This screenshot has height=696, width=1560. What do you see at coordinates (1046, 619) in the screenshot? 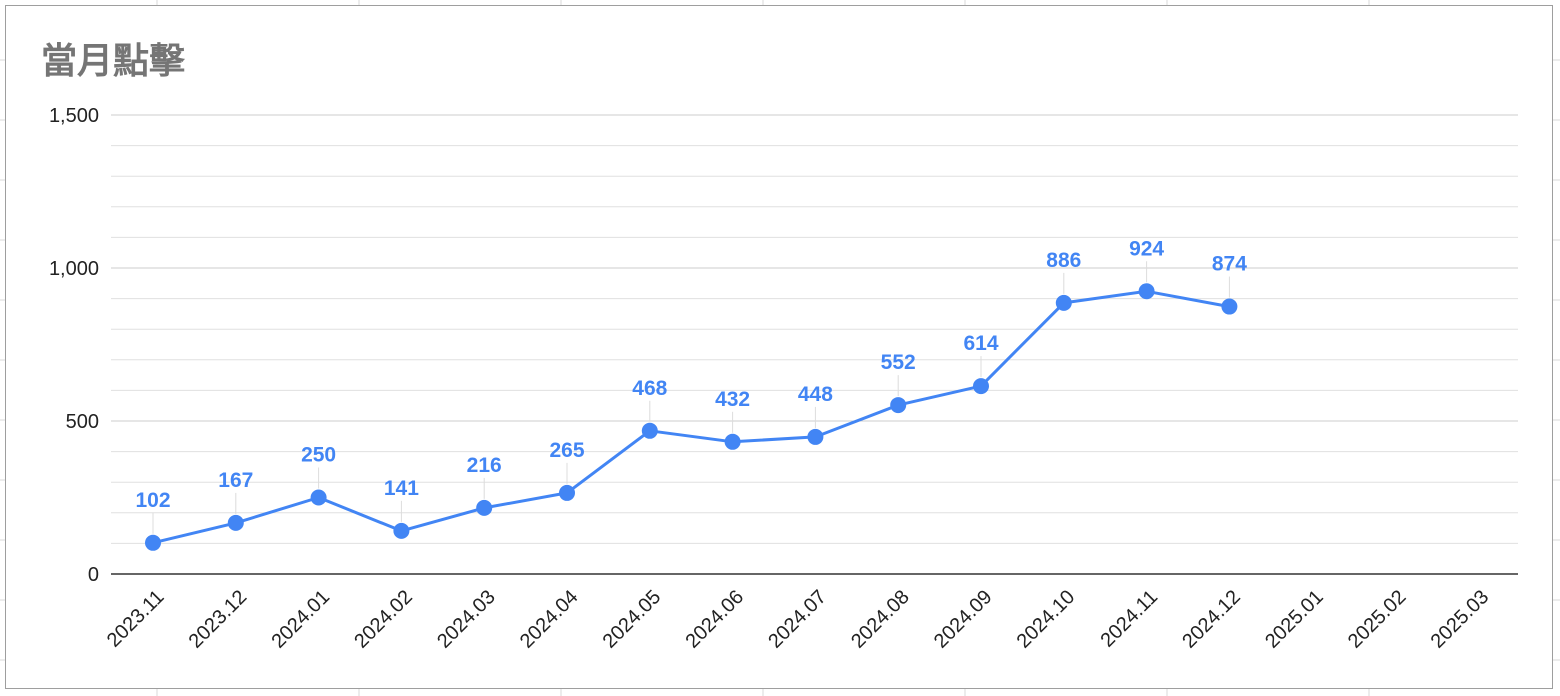
I see `x-tick-label: 2024.10` at bounding box center [1046, 619].